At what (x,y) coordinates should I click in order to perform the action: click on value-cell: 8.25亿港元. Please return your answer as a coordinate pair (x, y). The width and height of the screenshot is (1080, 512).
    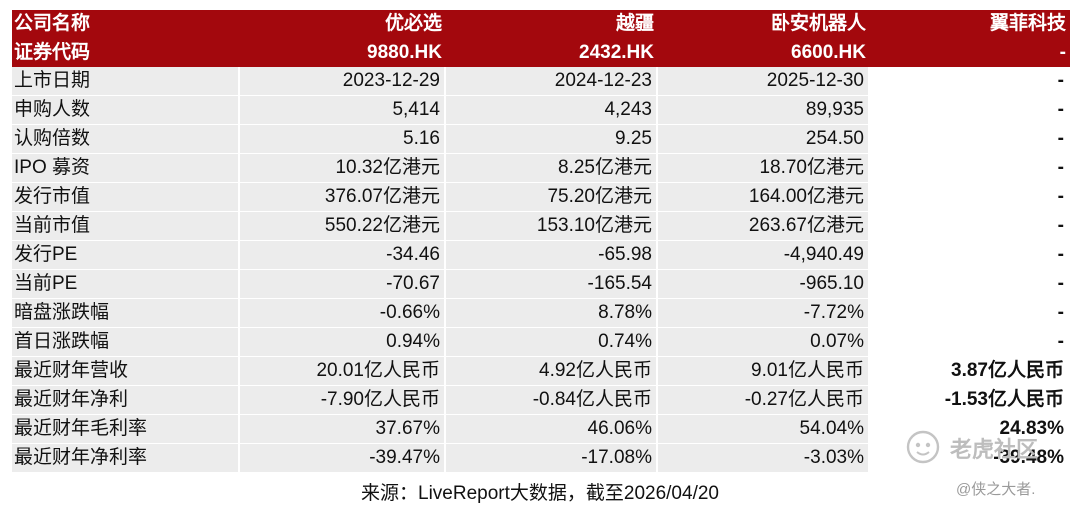
    Looking at the image, I should click on (552, 169).